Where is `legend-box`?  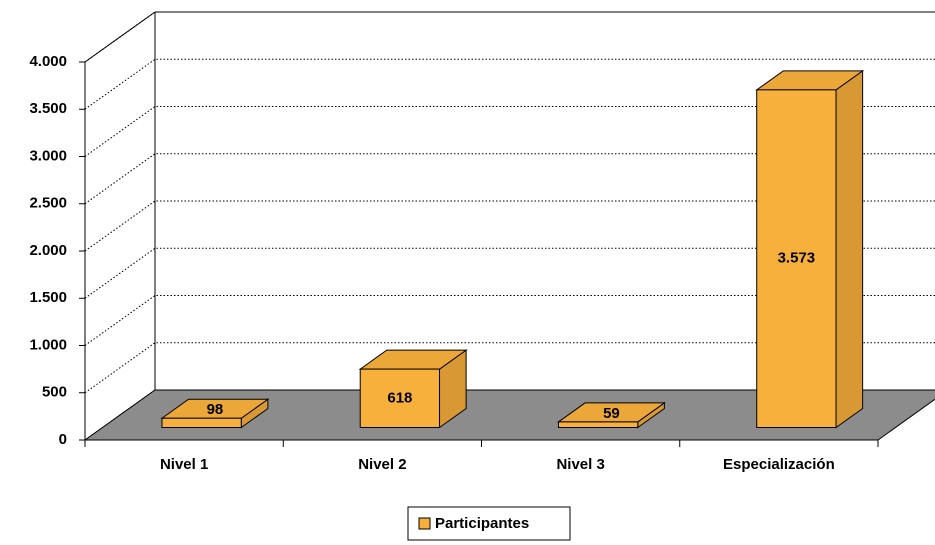
legend-box is located at coordinates (489, 523).